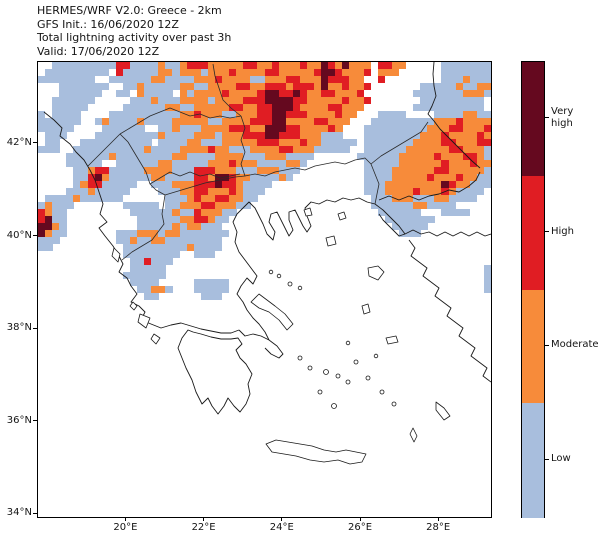  I want to click on colorbar-segment-moderate, so click(533, 346).